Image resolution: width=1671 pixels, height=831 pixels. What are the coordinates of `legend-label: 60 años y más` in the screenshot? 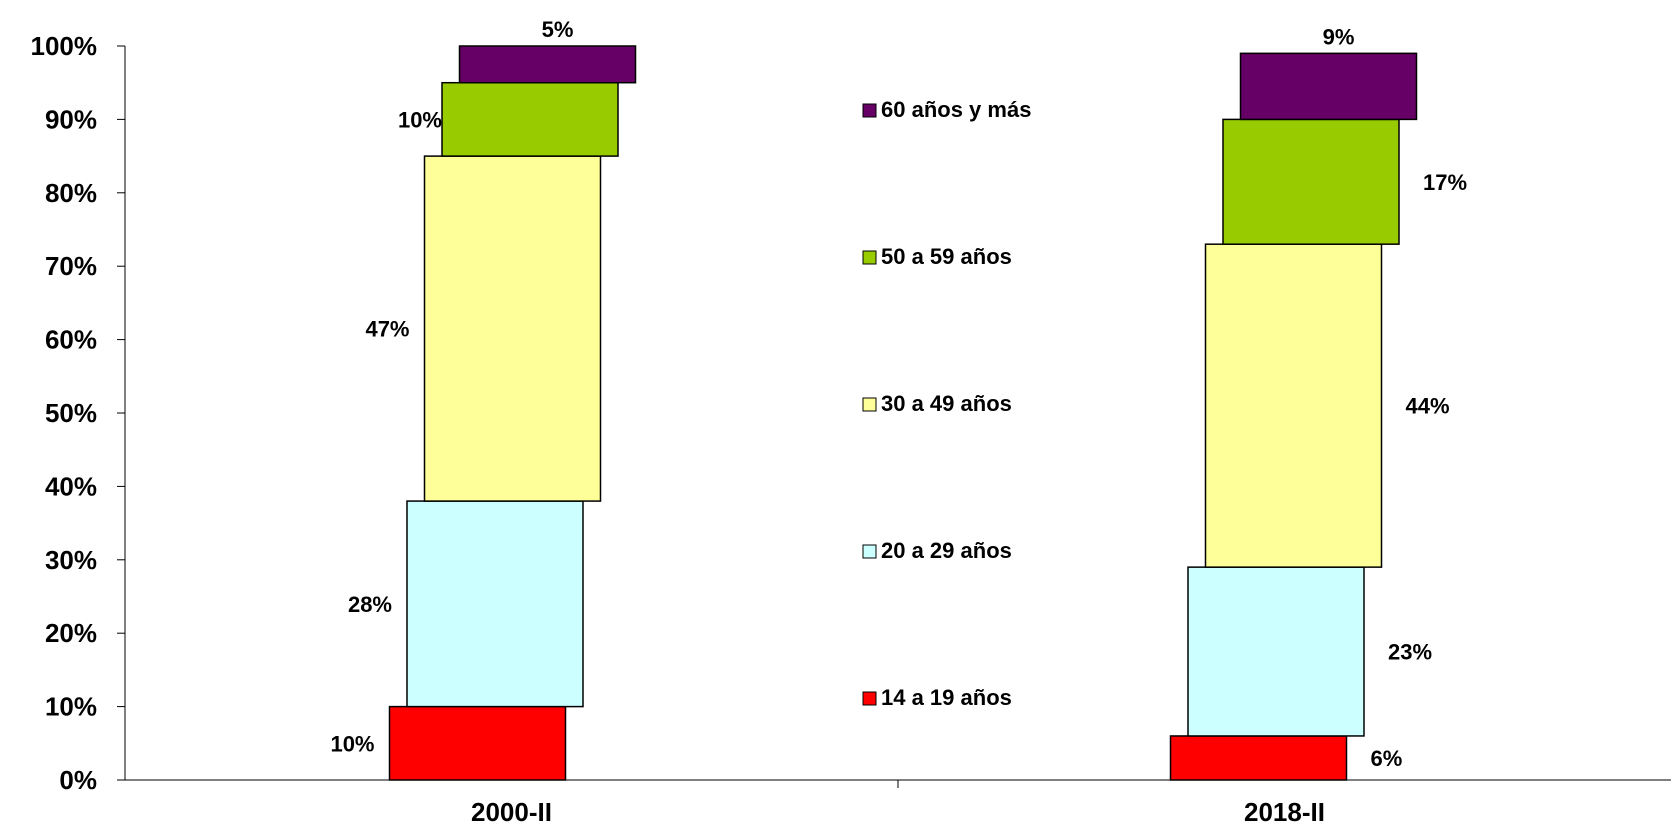 It's located at (956, 109).